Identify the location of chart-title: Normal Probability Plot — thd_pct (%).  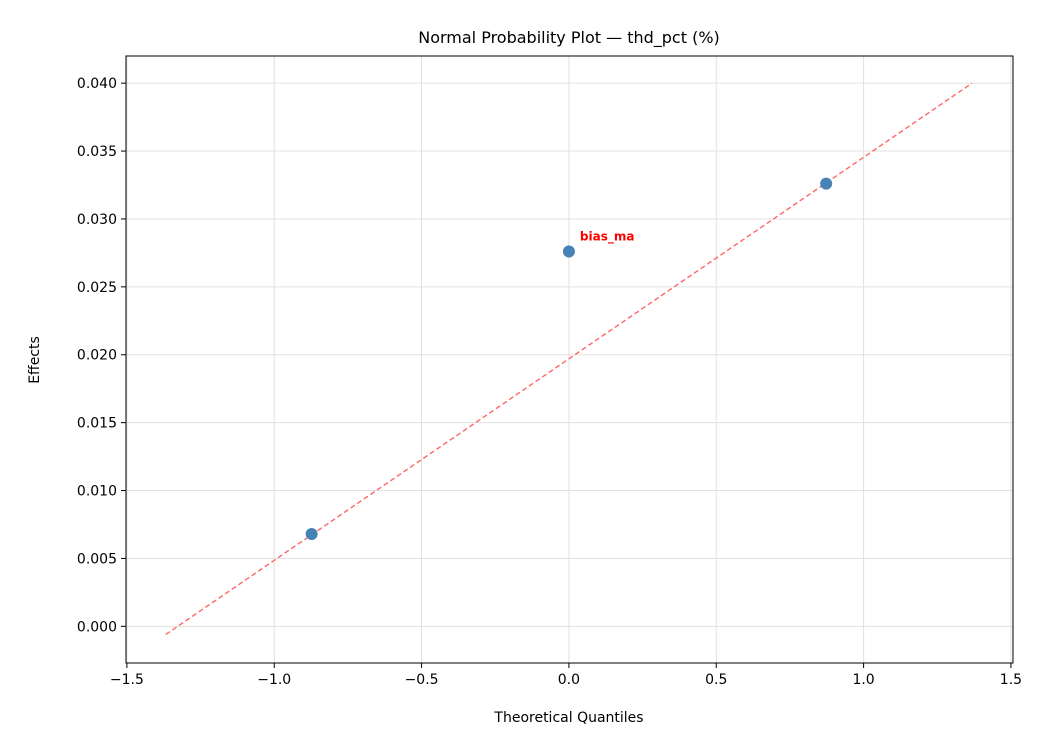
(569, 38).